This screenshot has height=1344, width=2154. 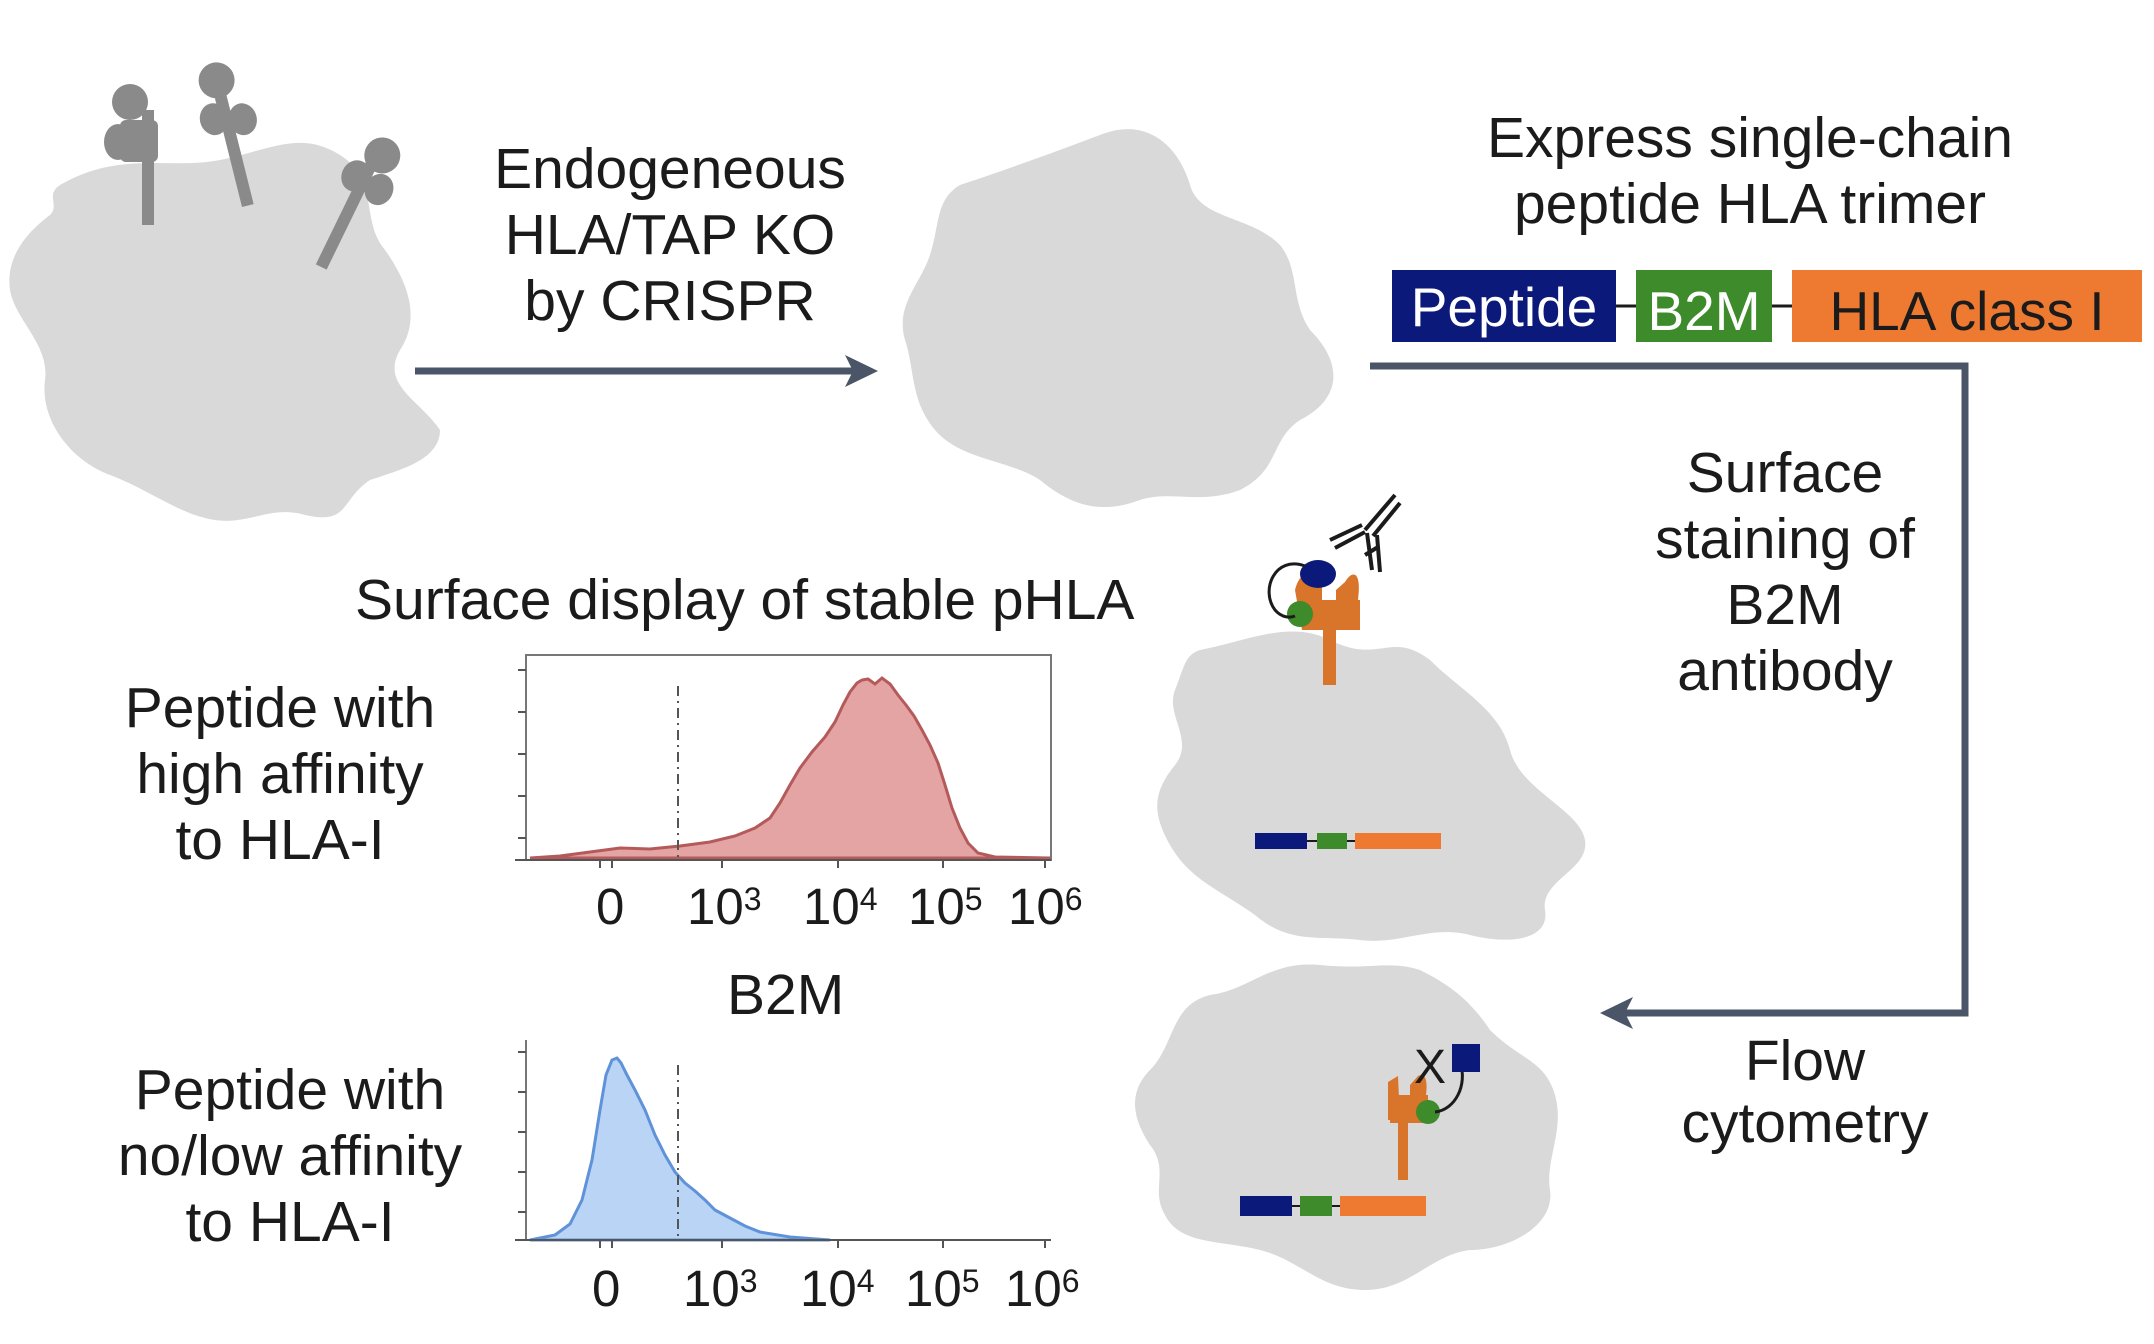 What do you see at coordinates (670, 169) in the screenshot?
I see `step1-line: Endogeneous` at bounding box center [670, 169].